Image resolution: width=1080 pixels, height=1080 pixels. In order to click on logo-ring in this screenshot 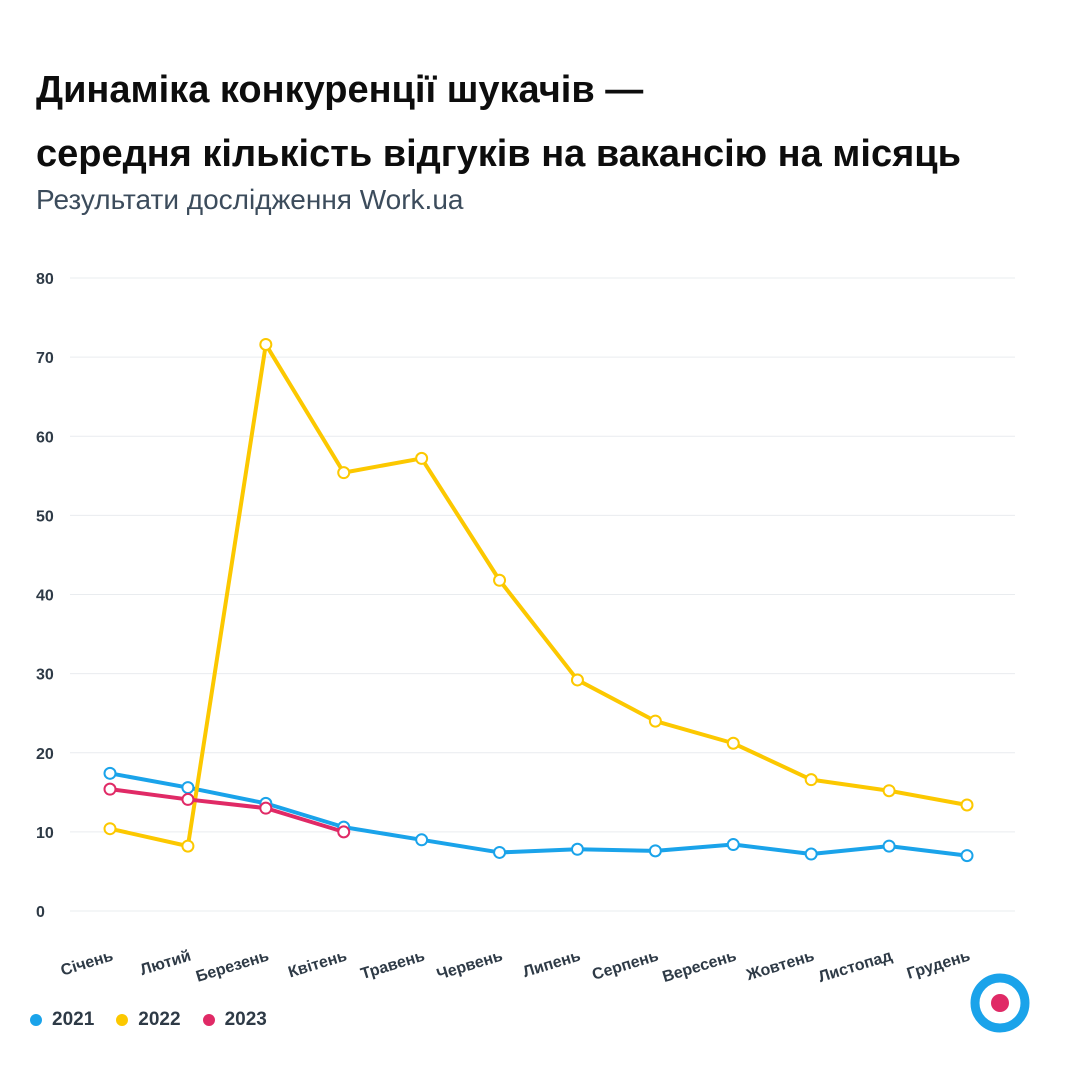, I will do `click(1000, 1003)`.